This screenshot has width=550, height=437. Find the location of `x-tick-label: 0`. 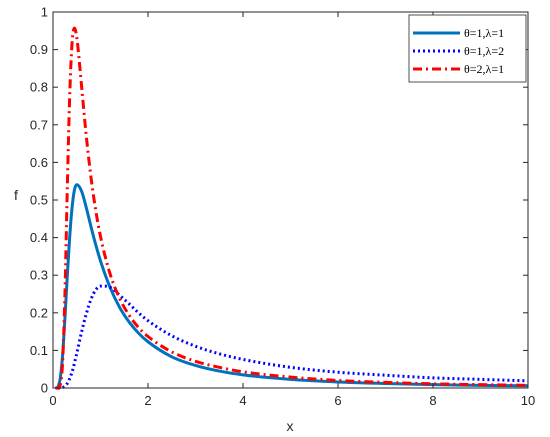

x-tick-label: 0 is located at coordinates (52, 400).